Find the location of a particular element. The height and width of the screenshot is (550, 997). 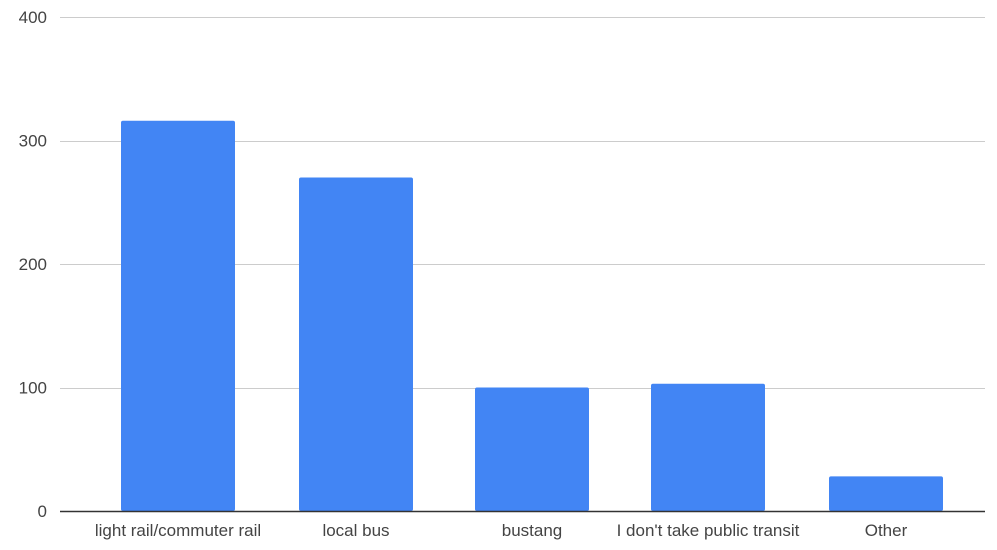

y-tick-label-200: 200 is located at coordinates (33, 264).